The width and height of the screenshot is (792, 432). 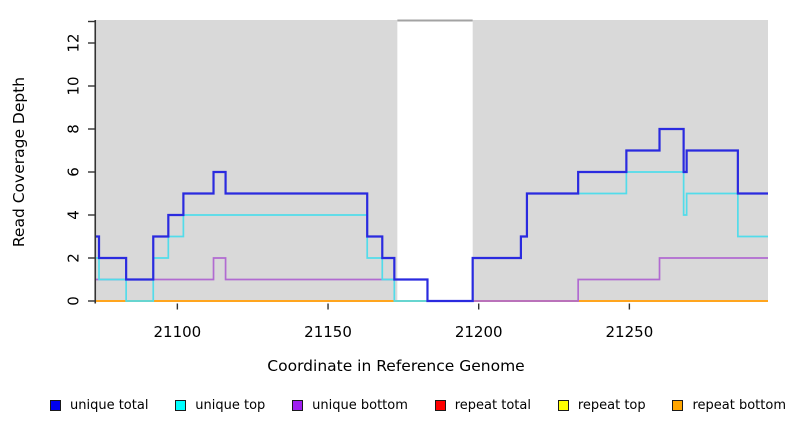 What do you see at coordinates (435, 160) in the screenshot?
I see `gap-region` at bounding box center [435, 160].